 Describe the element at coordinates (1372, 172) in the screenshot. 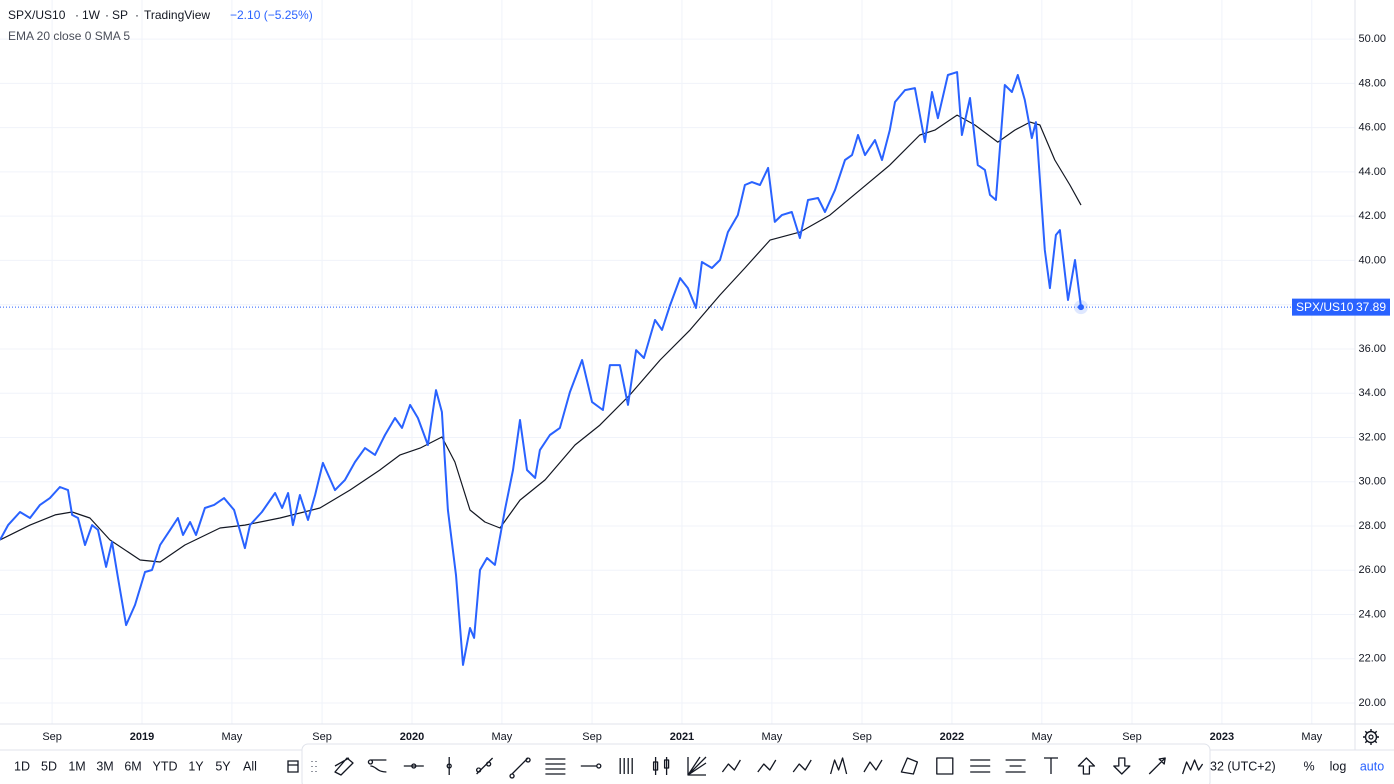

I see `y-tick-label: 44.00` at that location.